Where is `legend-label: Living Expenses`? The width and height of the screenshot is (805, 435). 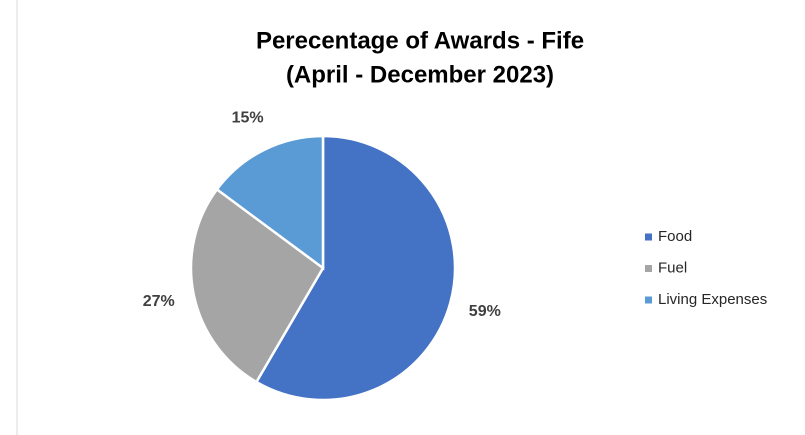
legend-label: Living Expenses is located at coordinates (712, 299).